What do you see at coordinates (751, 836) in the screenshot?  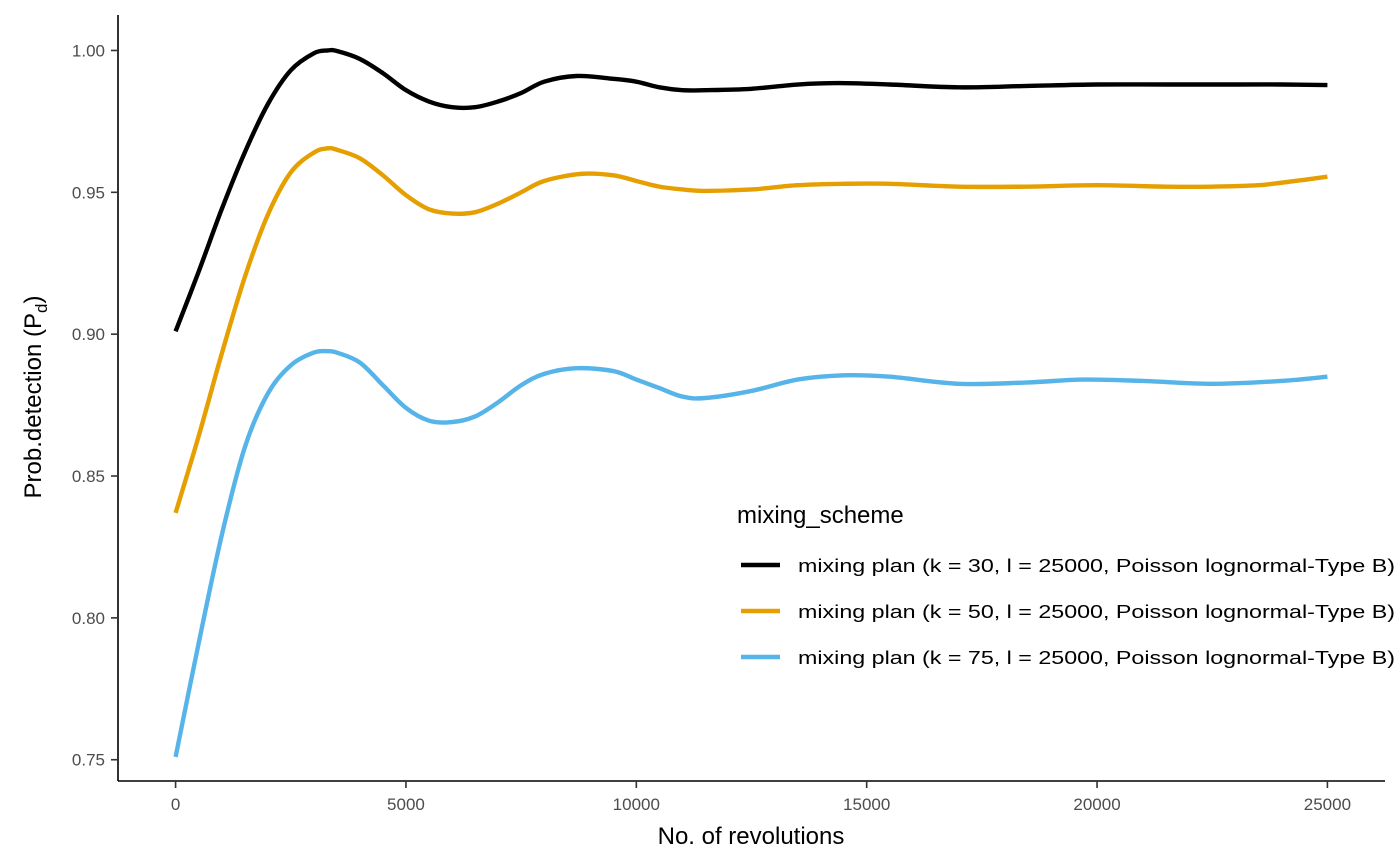 I see `x-axis-title: No. of revolutions` at bounding box center [751, 836].